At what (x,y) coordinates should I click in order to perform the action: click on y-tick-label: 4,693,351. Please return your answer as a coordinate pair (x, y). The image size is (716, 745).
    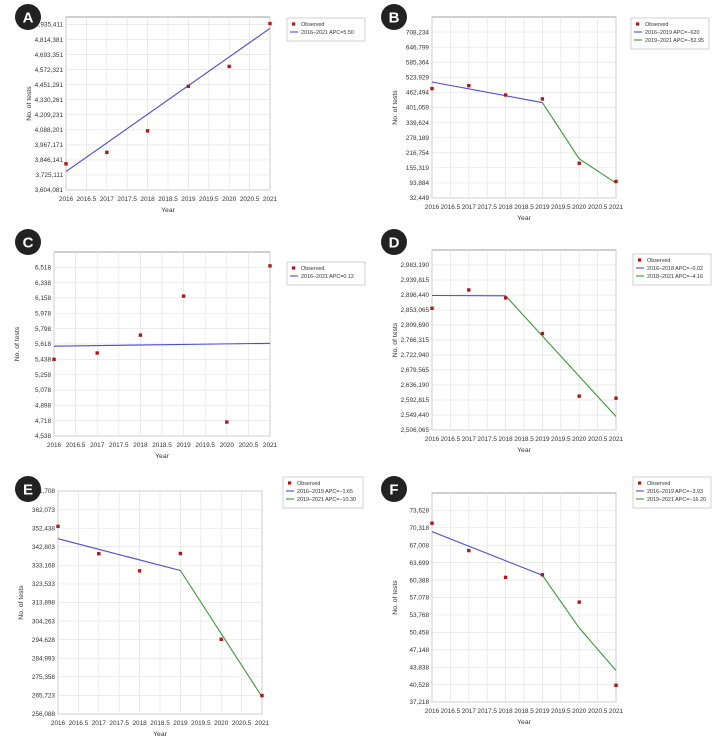
    Looking at the image, I should click on (49, 55).